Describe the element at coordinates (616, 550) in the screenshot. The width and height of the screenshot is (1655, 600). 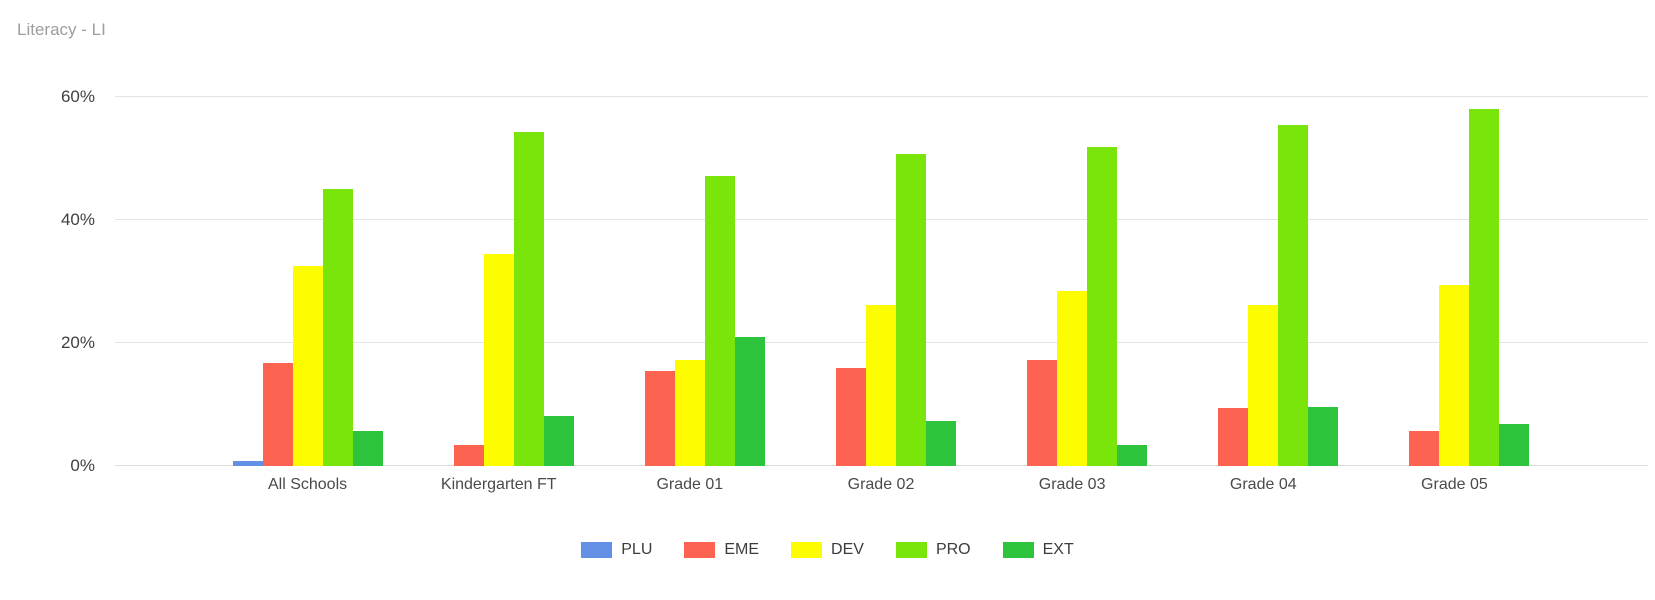
I see `legend-item-plu: PLU` at that location.